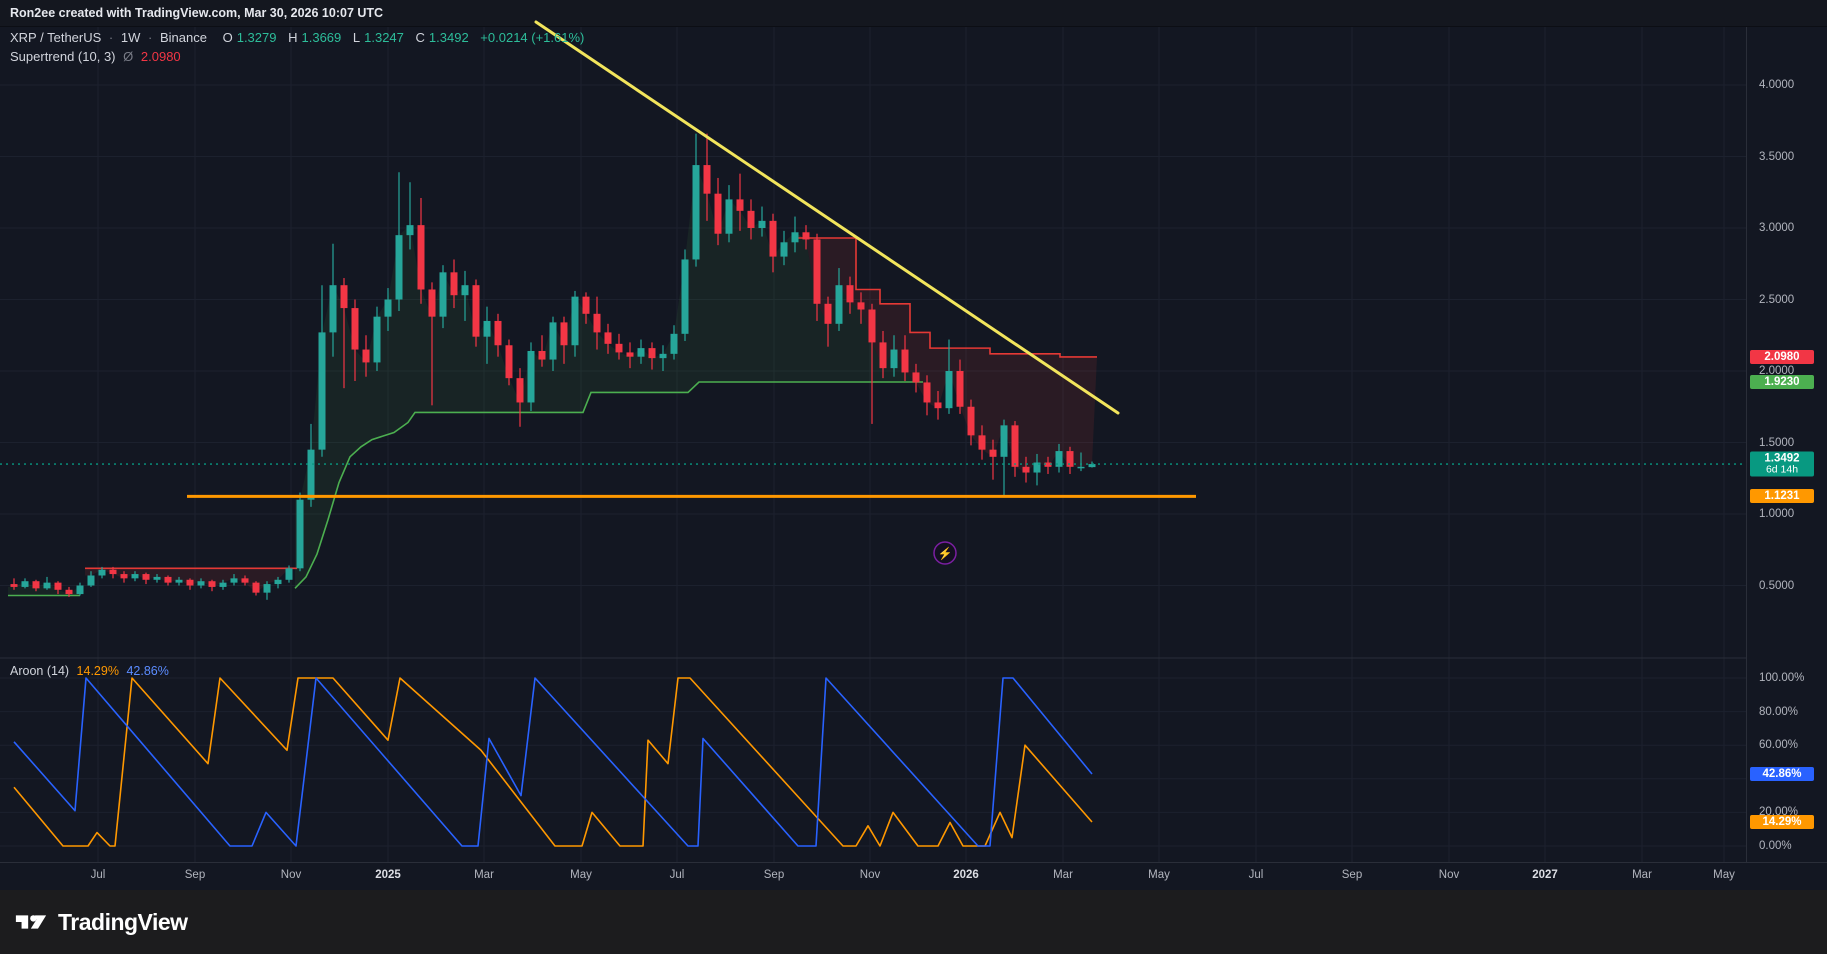  Describe the element at coordinates (774, 875) in the screenshot. I see `time-axis-label: Sep` at that location.